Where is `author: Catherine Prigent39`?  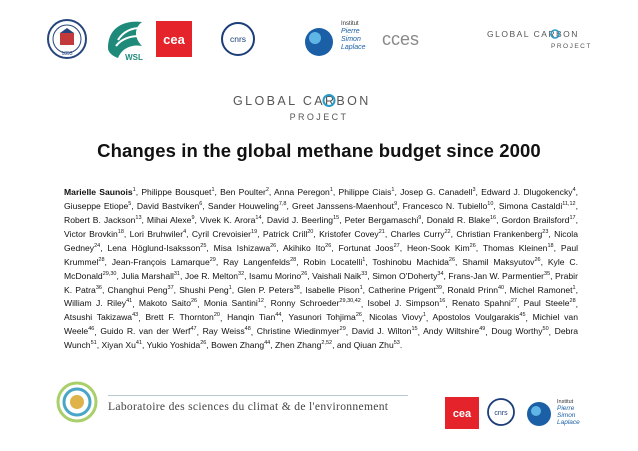
author: Catherine Prigent39 is located at coordinates (405, 290).